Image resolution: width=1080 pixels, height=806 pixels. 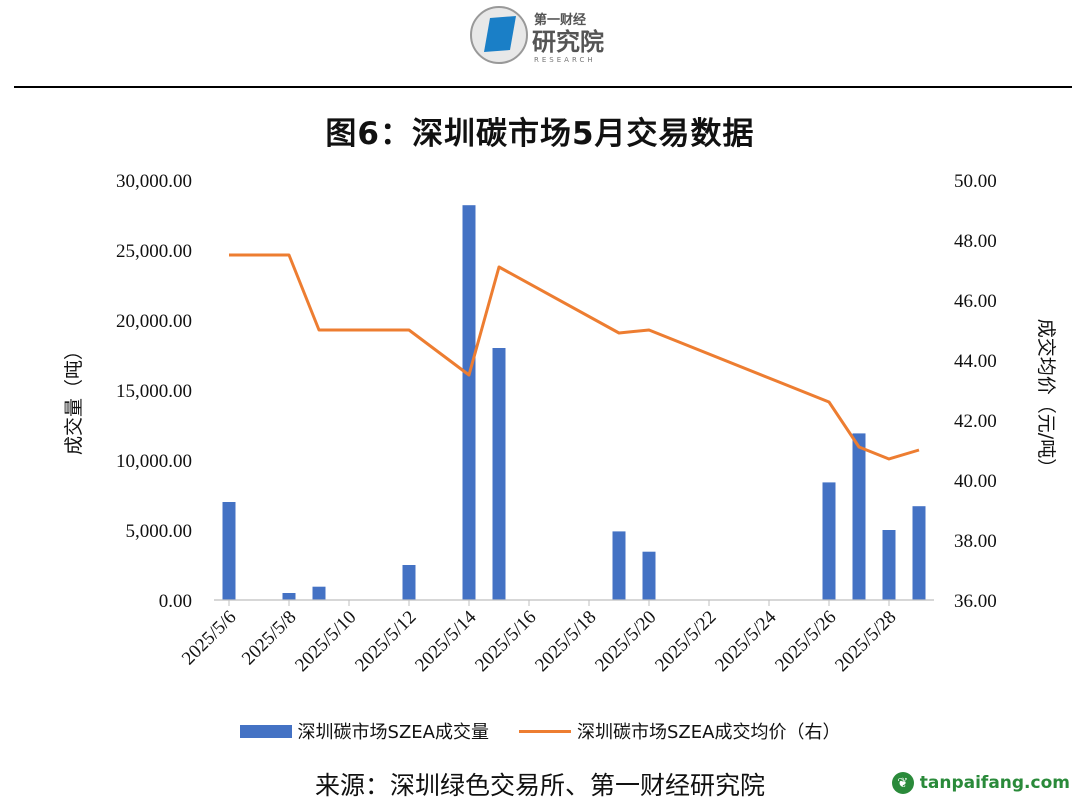 I want to click on watermark: ❦ tanpaifang.com, so click(x=980, y=783).